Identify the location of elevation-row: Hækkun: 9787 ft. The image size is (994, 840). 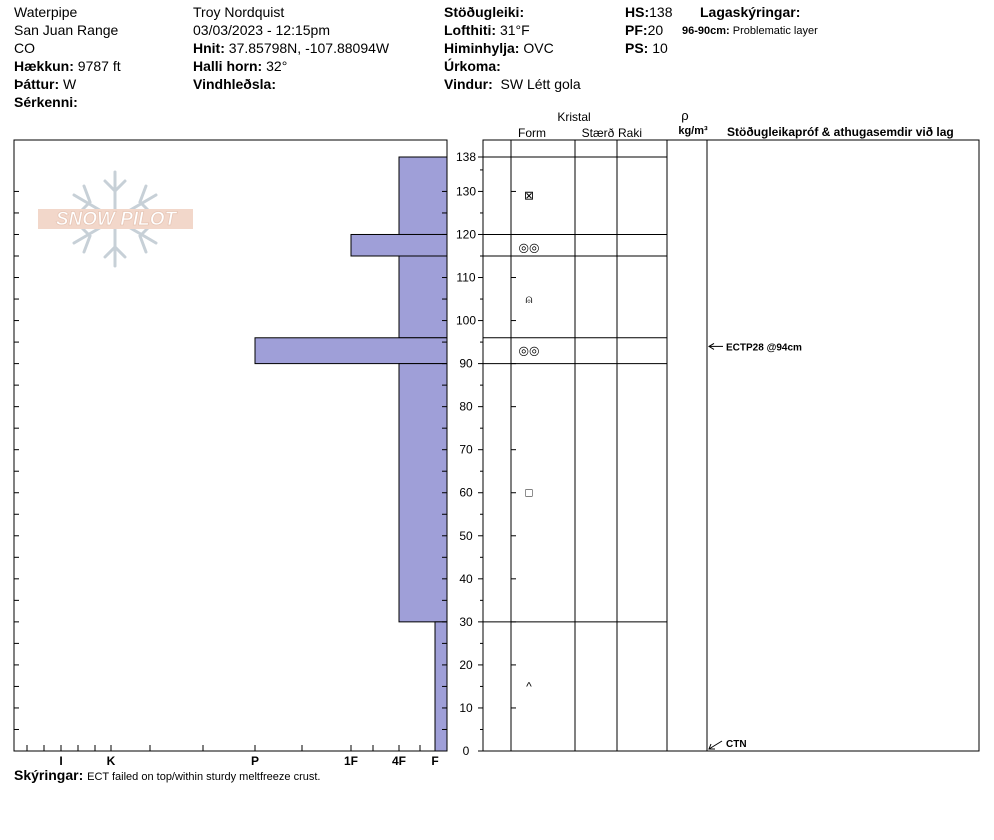
(67, 66).